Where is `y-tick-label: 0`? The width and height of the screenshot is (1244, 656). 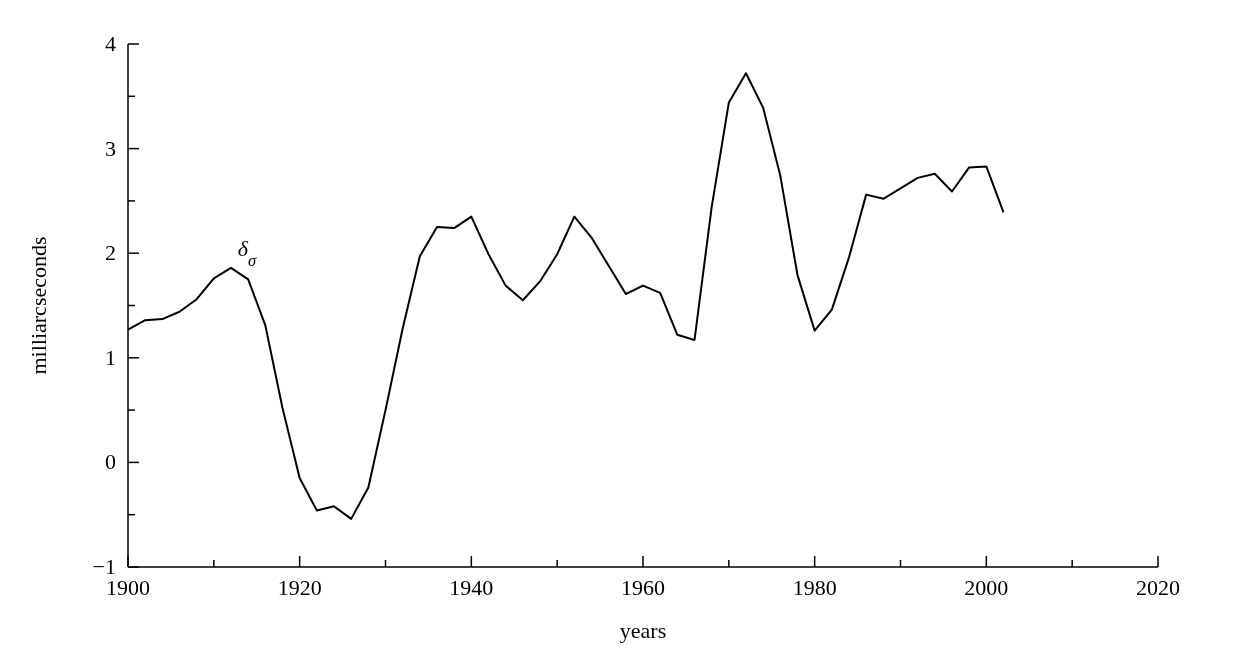 y-tick-label: 0 is located at coordinates (110, 462).